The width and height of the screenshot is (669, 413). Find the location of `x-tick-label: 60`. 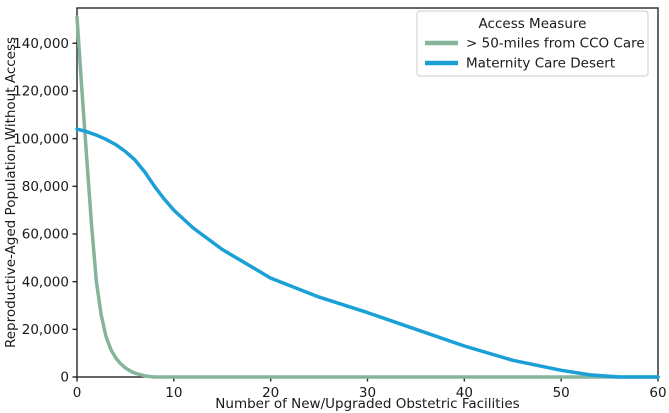

x-tick-label: 60 is located at coordinates (657, 393).